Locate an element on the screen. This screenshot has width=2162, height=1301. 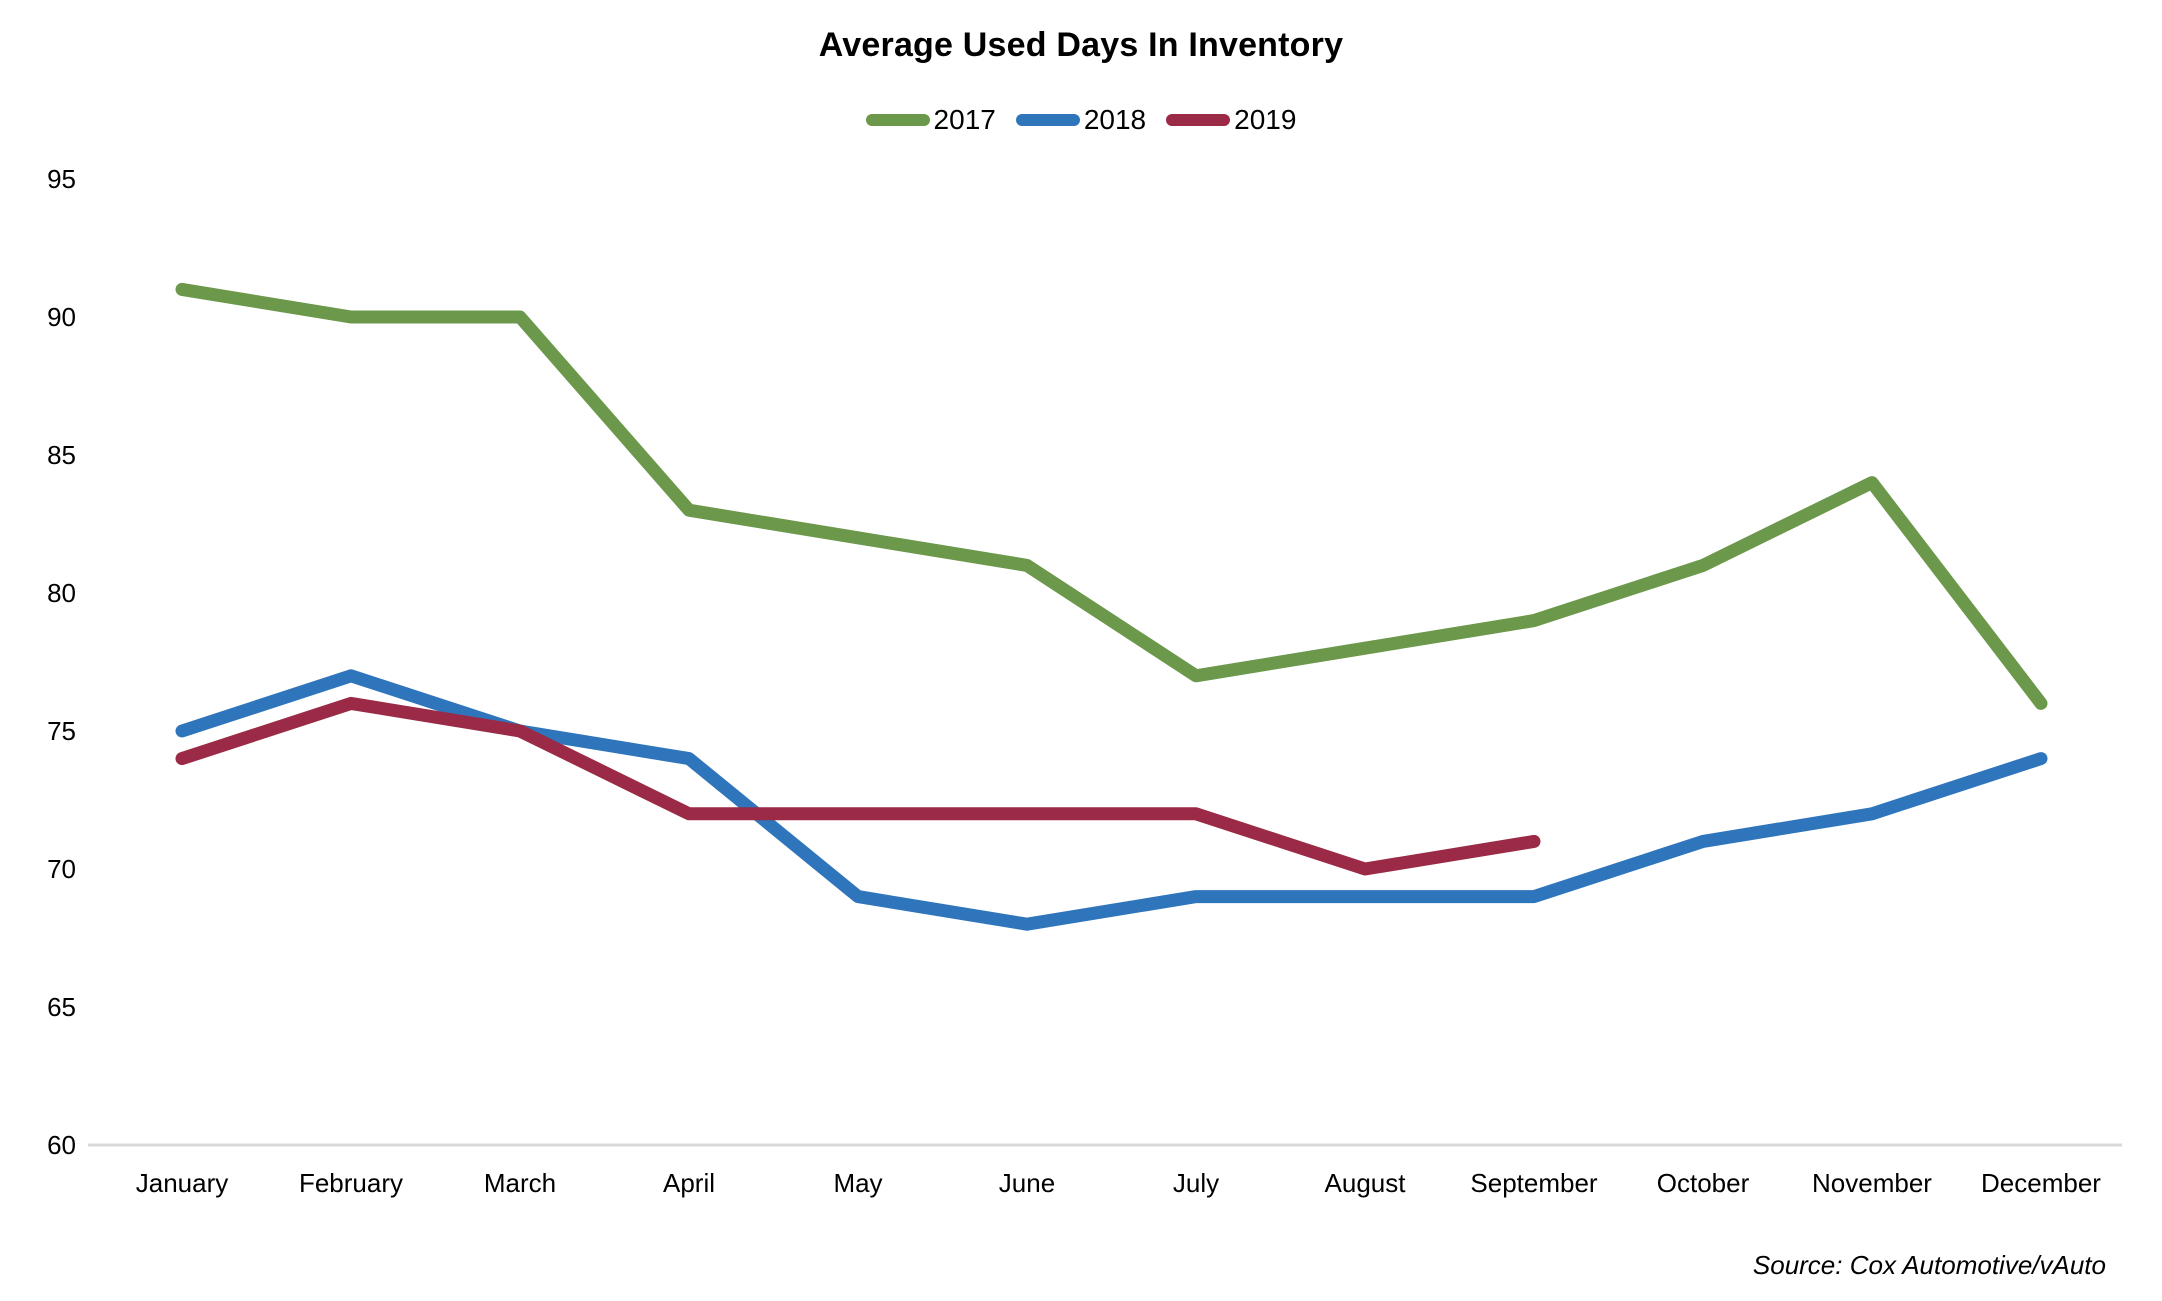
y-tick-label-80: 80 is located at coordinates (61, 593).